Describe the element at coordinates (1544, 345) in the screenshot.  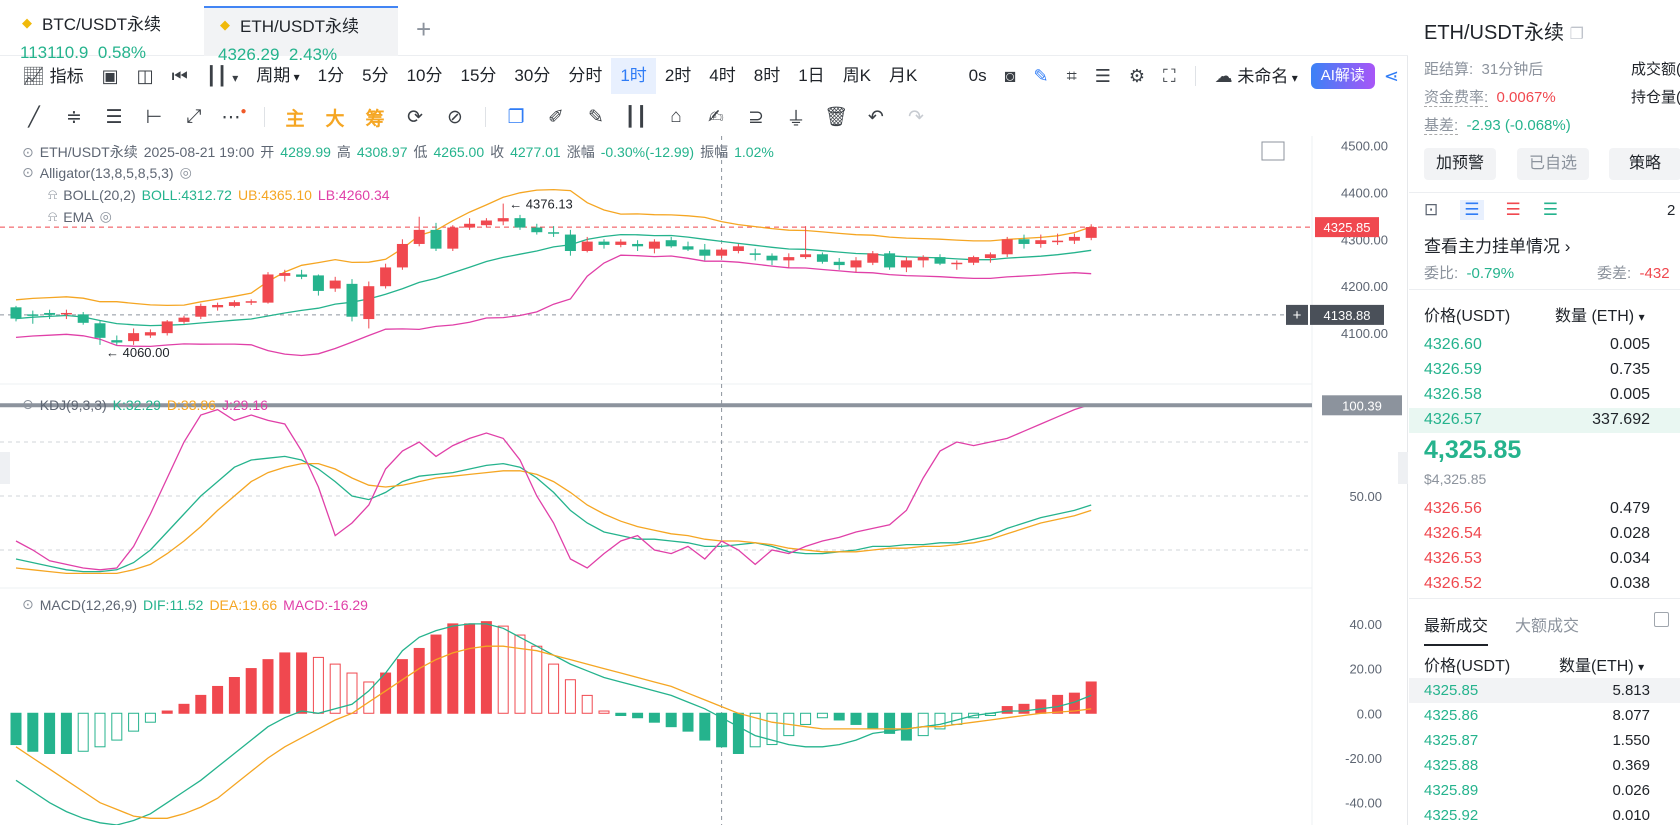
I see `orderbook-row: 4326.60 0.005` at that location.